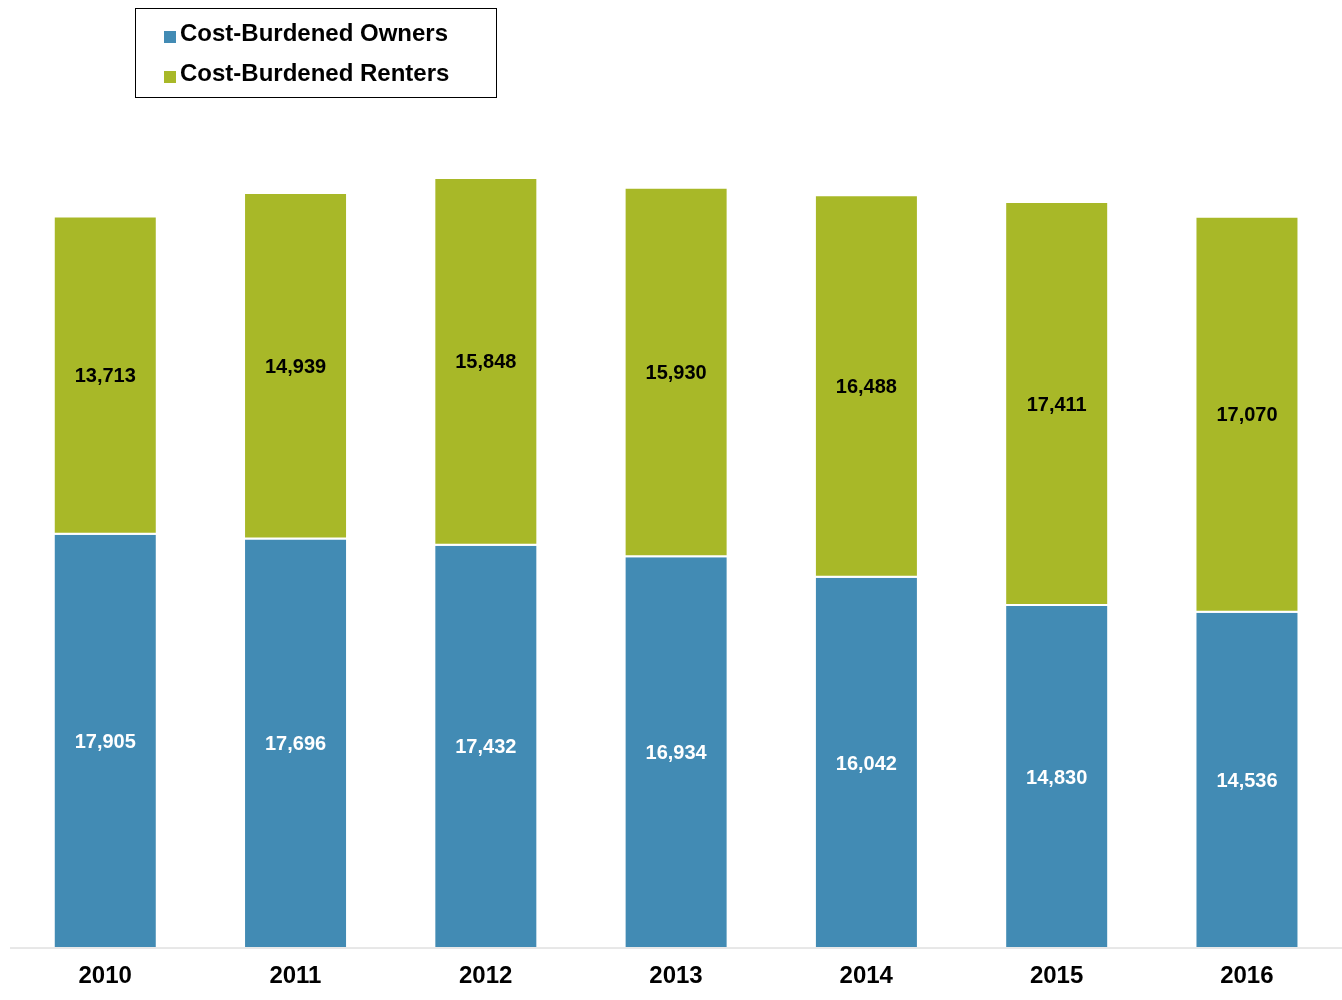 This screenshot has height=1000, width=1342. I want to click on data-label: 16,042, so click(866, 762).